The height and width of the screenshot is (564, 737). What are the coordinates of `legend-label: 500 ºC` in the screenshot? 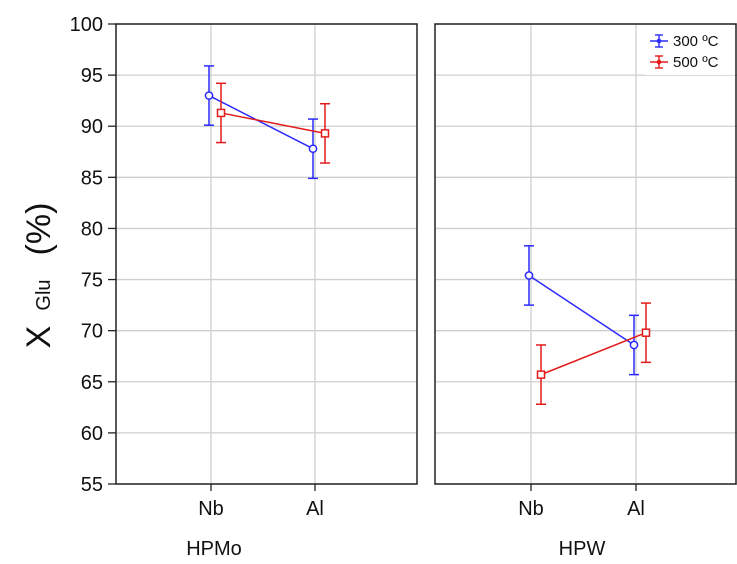 It's located at (696, 62).